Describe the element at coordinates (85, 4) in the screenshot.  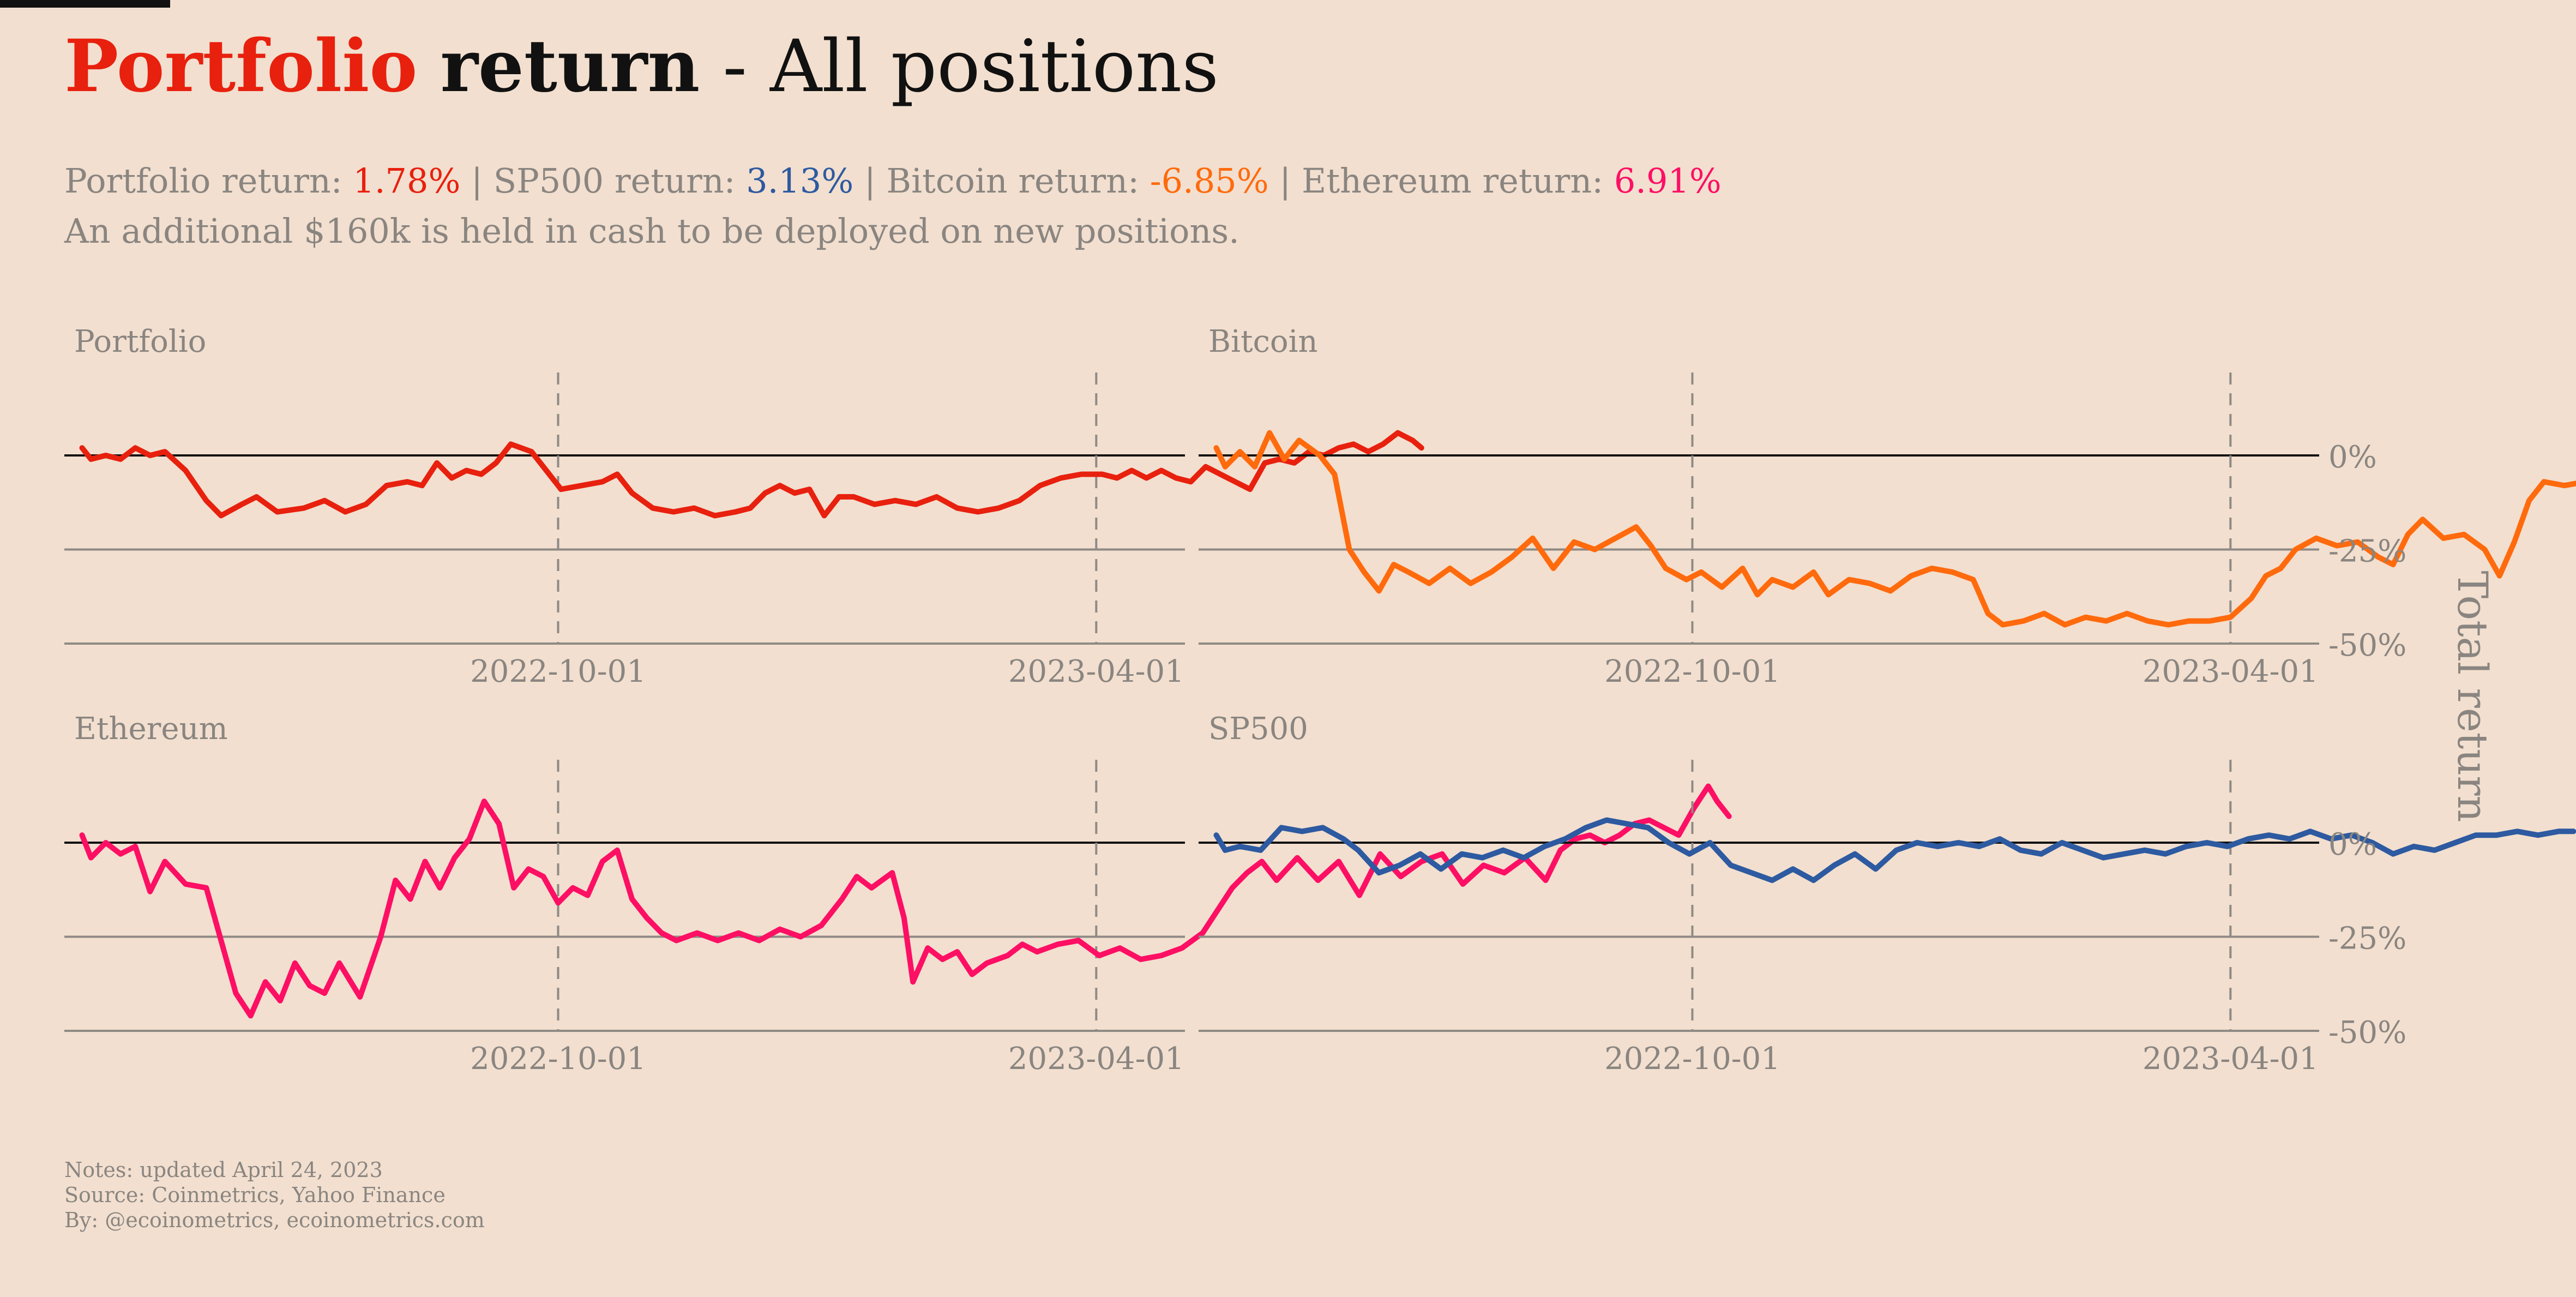
I see `accent-bar` at that location.